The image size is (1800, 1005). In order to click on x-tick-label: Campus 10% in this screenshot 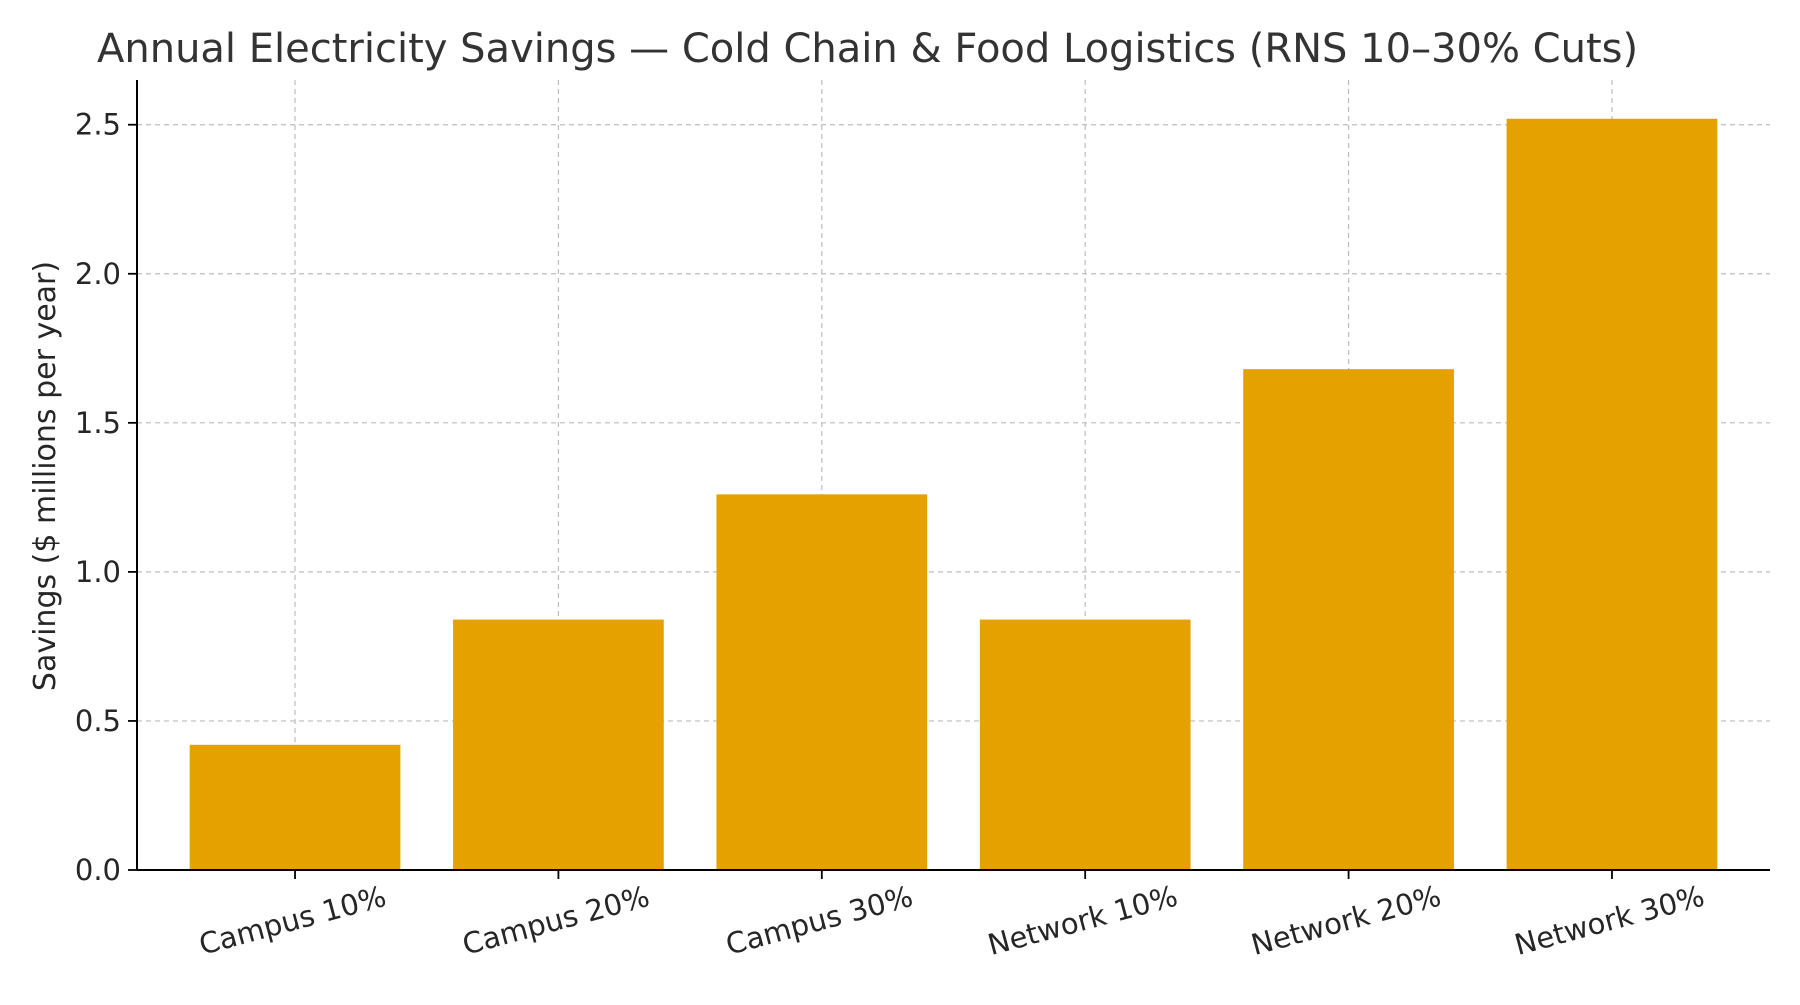, I will do `click(292, 920)`.